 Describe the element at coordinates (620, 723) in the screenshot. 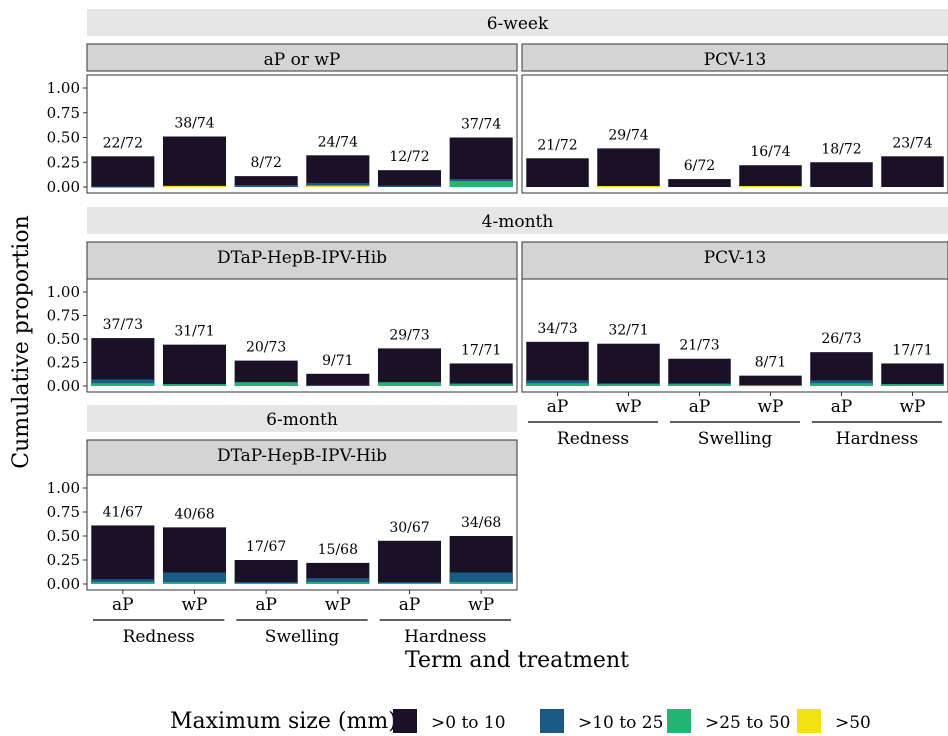

I see `legend-label: >10 to 25` at that location.